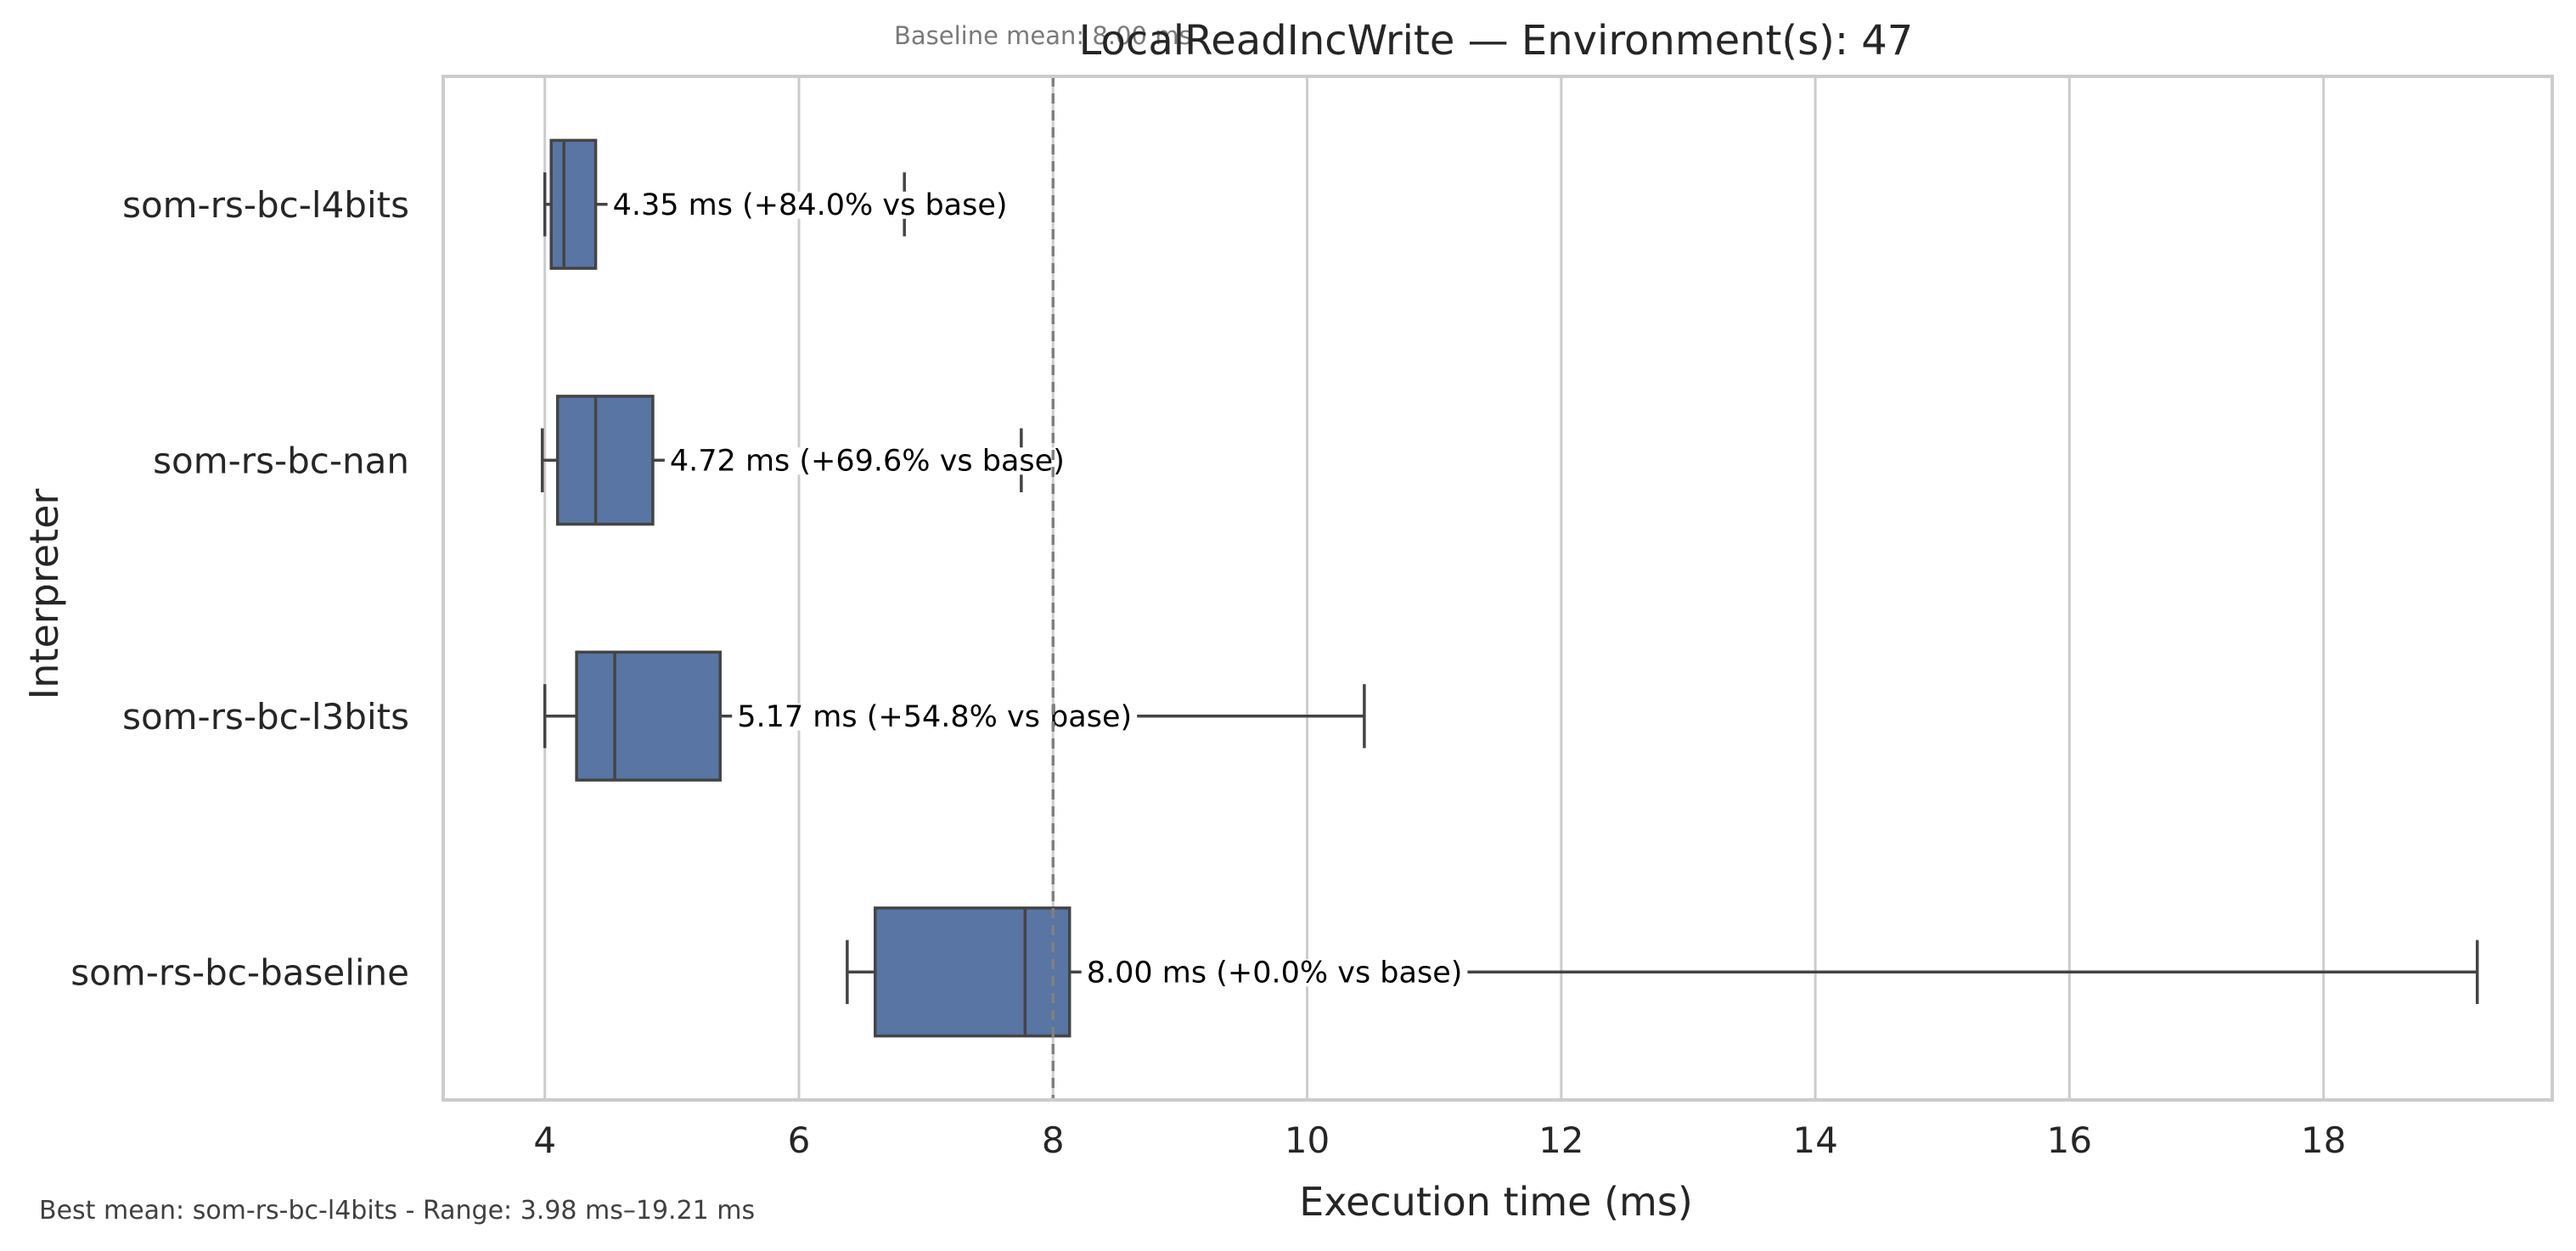 This screenshot has height=1251, width=2576. What do you see at coordinates (1496, 1202) in the screenshot?
I see `x-axis-title: Execution time (ms)` at bounding box center [1496, 1202].